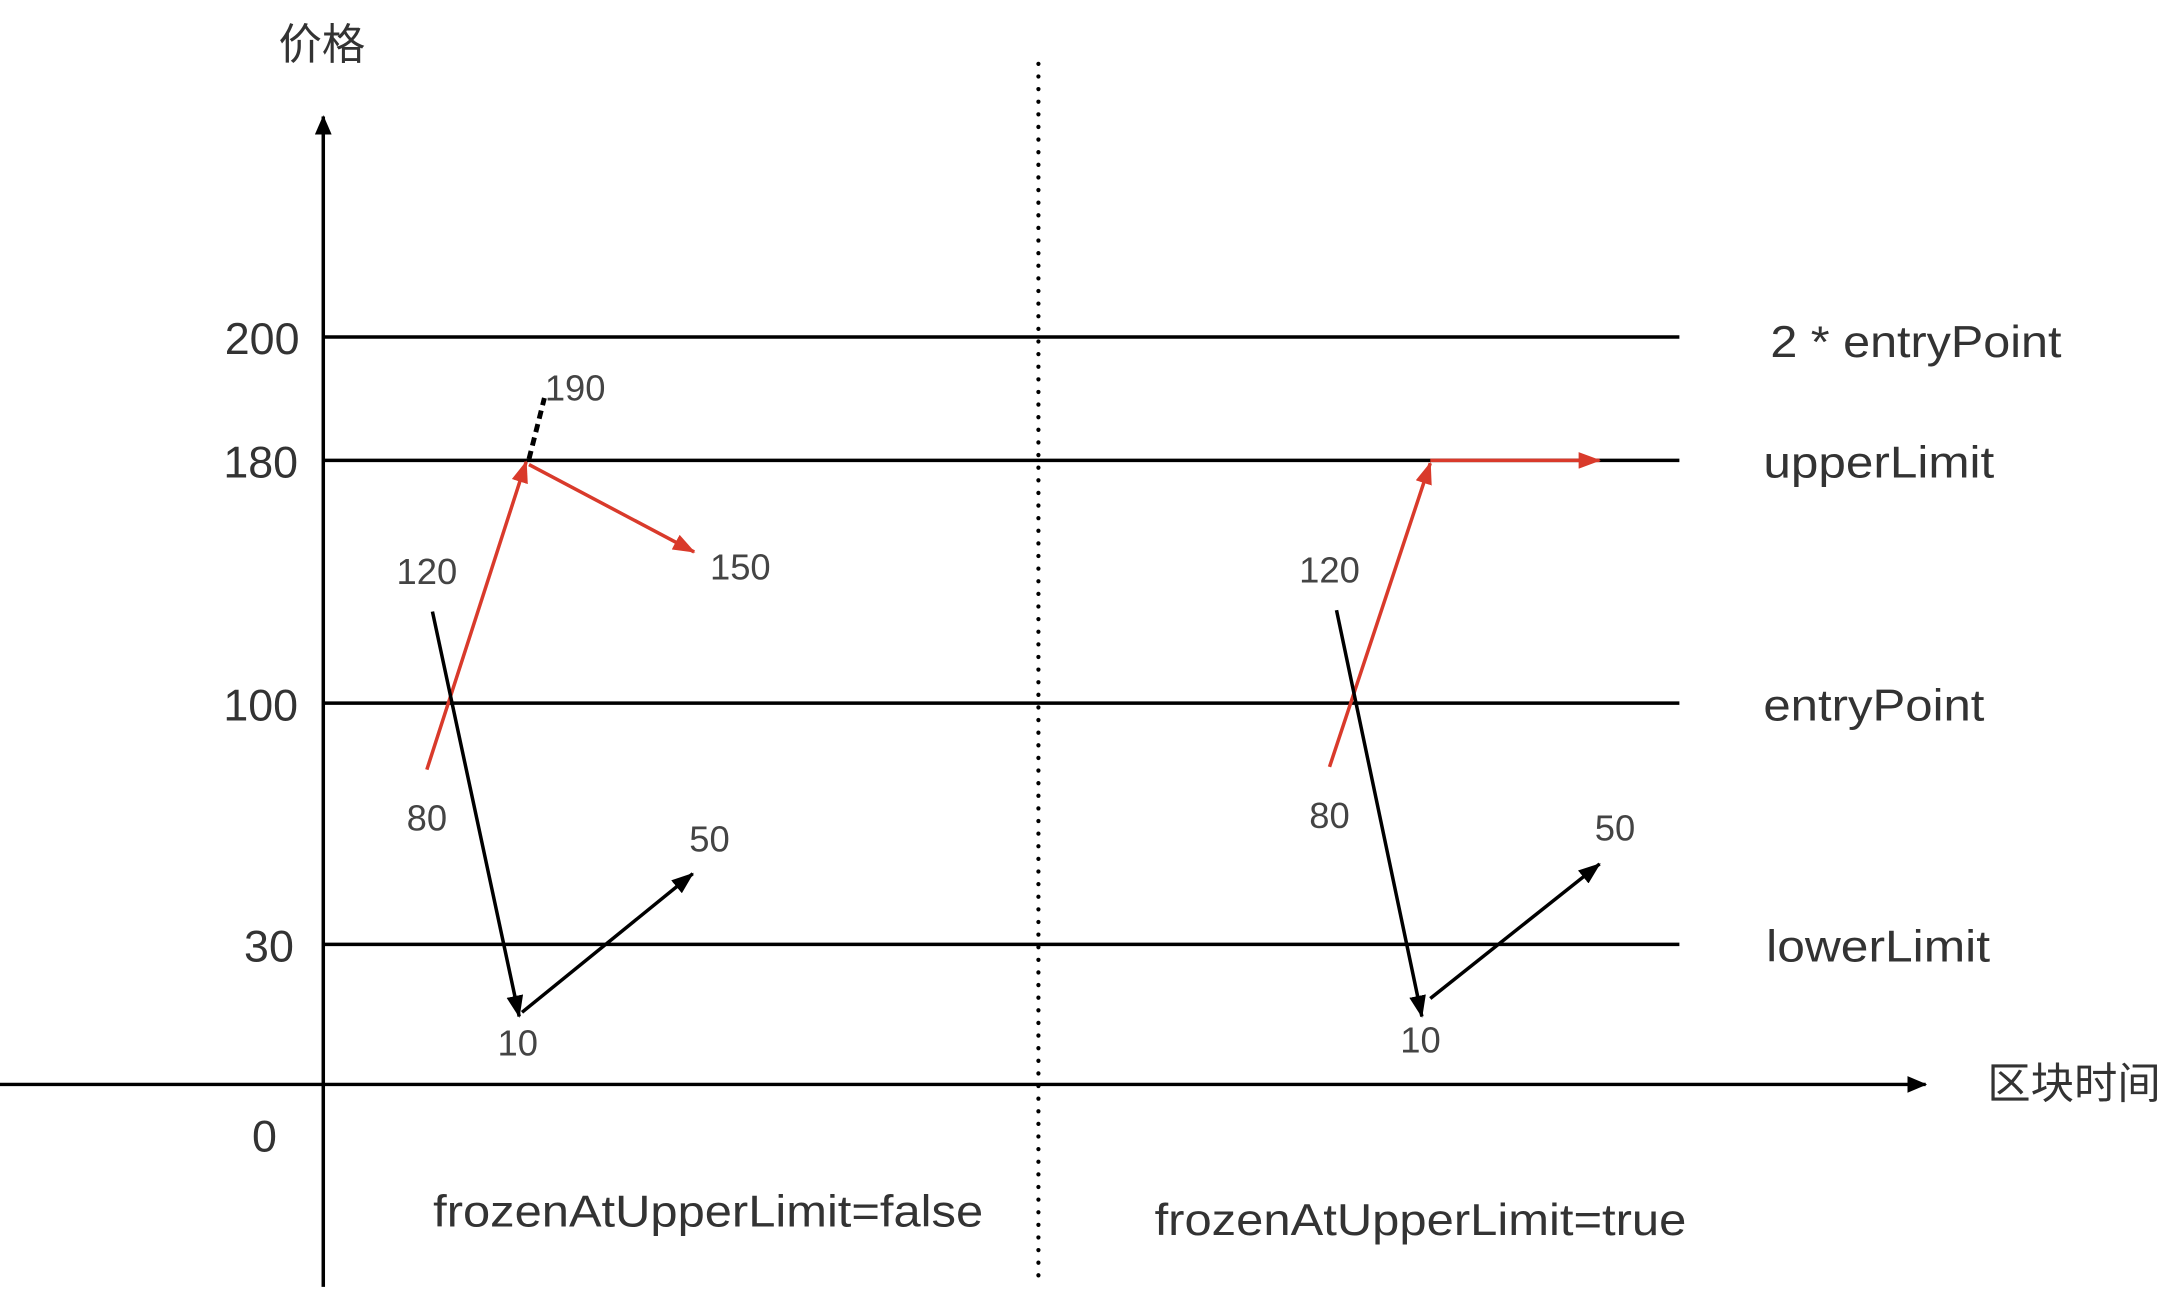  What do you see at coordinates (1421, 1220) in the screenshot?
I see `right-panel-caption: frozenAtUpperLimit=true` at bounding box center [1421, 1220].